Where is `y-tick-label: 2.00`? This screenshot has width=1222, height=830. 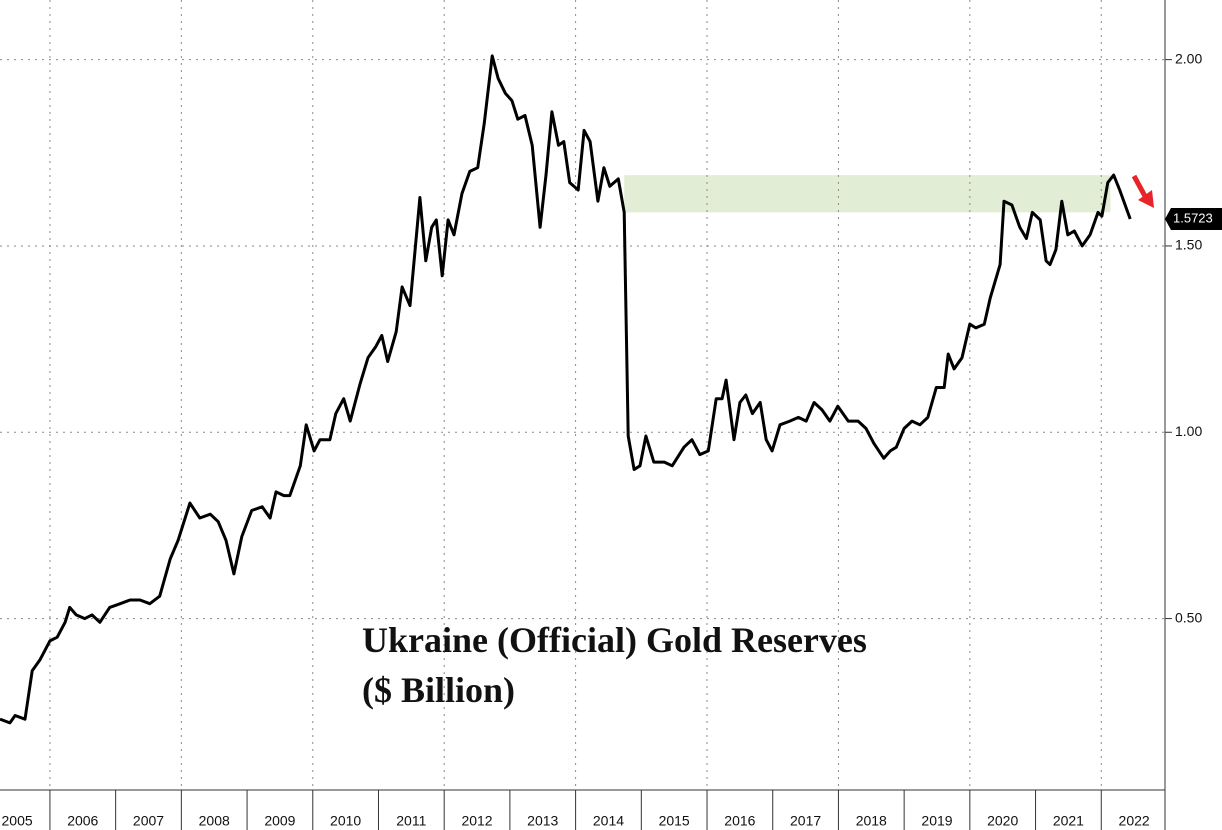
y-tick-label: 2.00 is located at coordinates (1188, 58).